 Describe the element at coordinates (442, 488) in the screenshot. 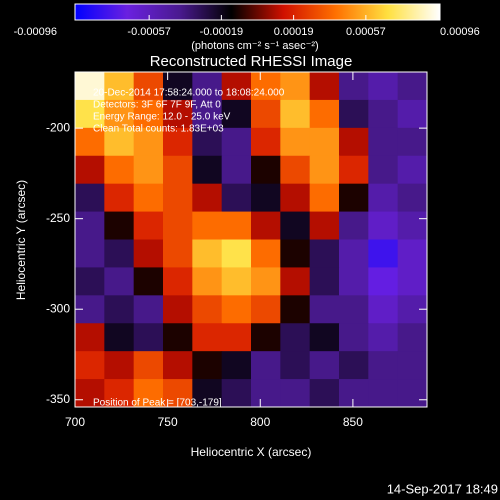

I see `footer: 14-Sep-2017 18:49` at that location.